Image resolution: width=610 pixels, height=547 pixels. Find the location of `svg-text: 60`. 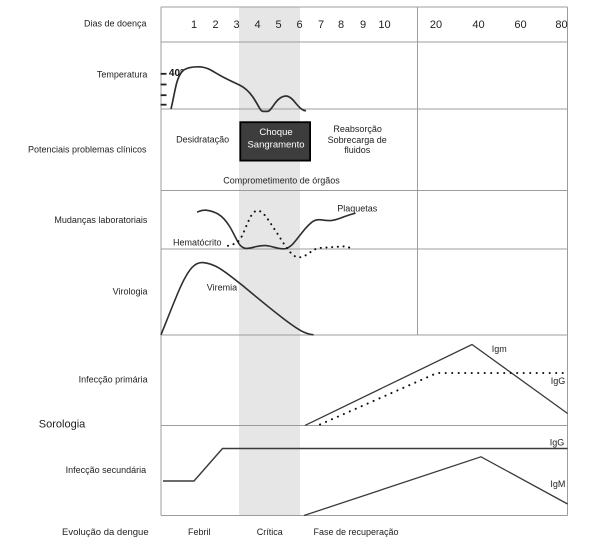

svg-text: 60 is located at coordinates (520, 25).